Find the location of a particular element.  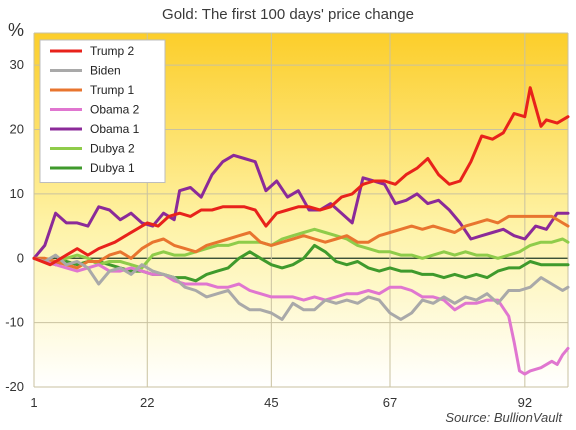

y-tick-label: -10 is located at coordinates (14, 322).